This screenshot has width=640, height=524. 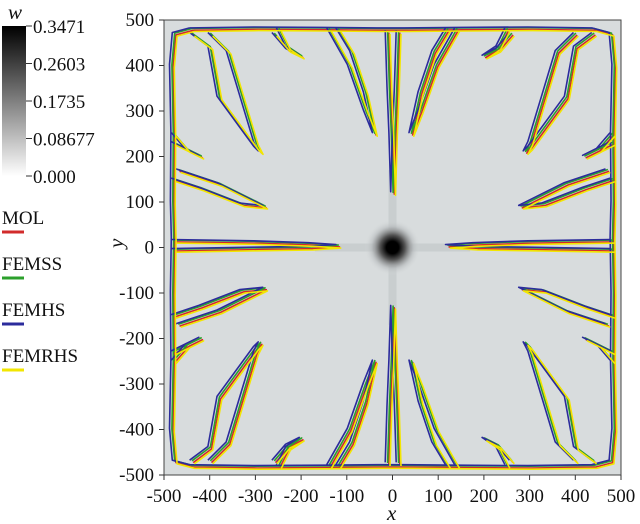 I want to click on y-tick-label: -400, so click(x=136, y=430).